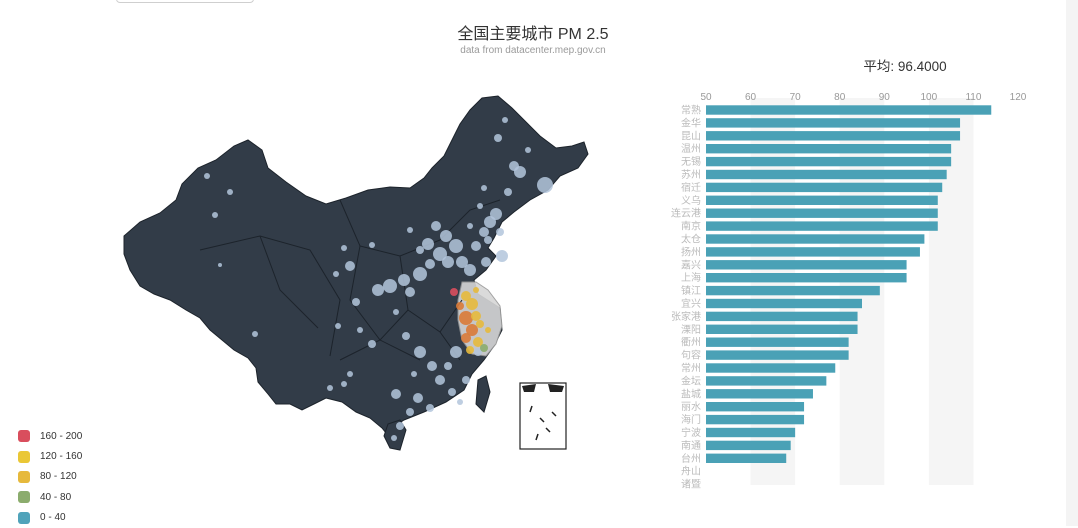  What do you see at coordinates (50, 497) in the screenshot?
I see `legend-item: 40 - 80` at bounding box center [50, 497].